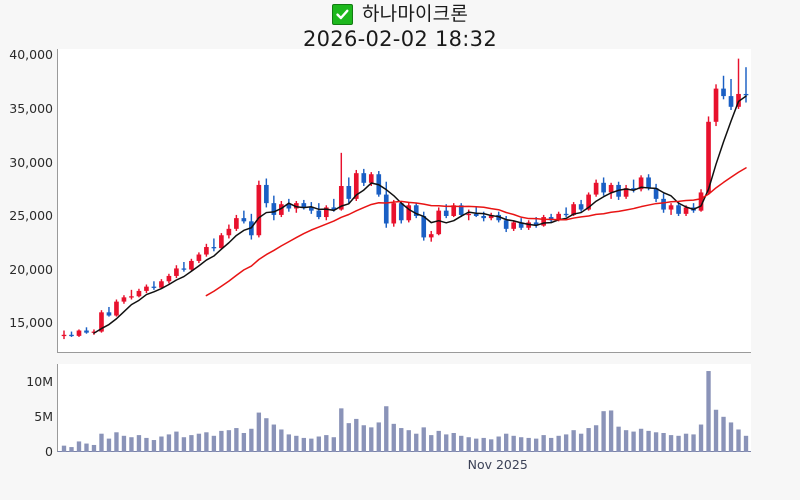 The width and height of the screenshot is (800, 500). Describe the element at coordinates (342, 14) in the screenshot. I see `green-check-icon` at that location.